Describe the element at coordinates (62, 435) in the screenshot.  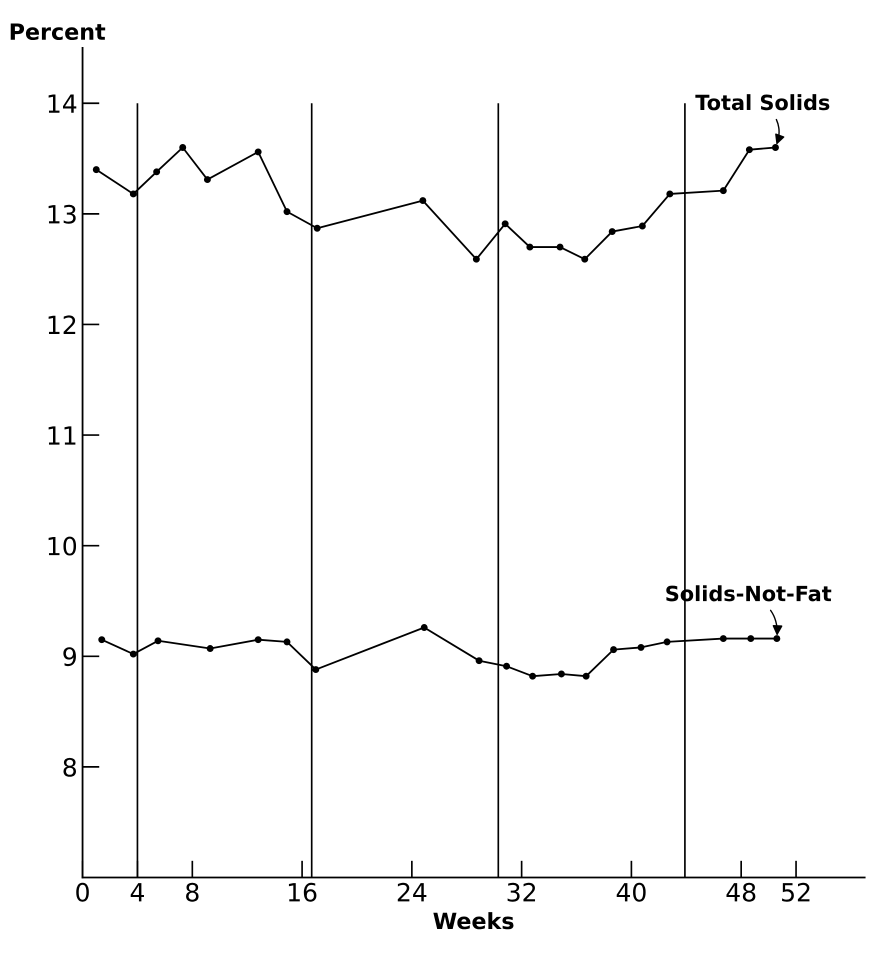
I see `y-tick-label: 11` at that location.